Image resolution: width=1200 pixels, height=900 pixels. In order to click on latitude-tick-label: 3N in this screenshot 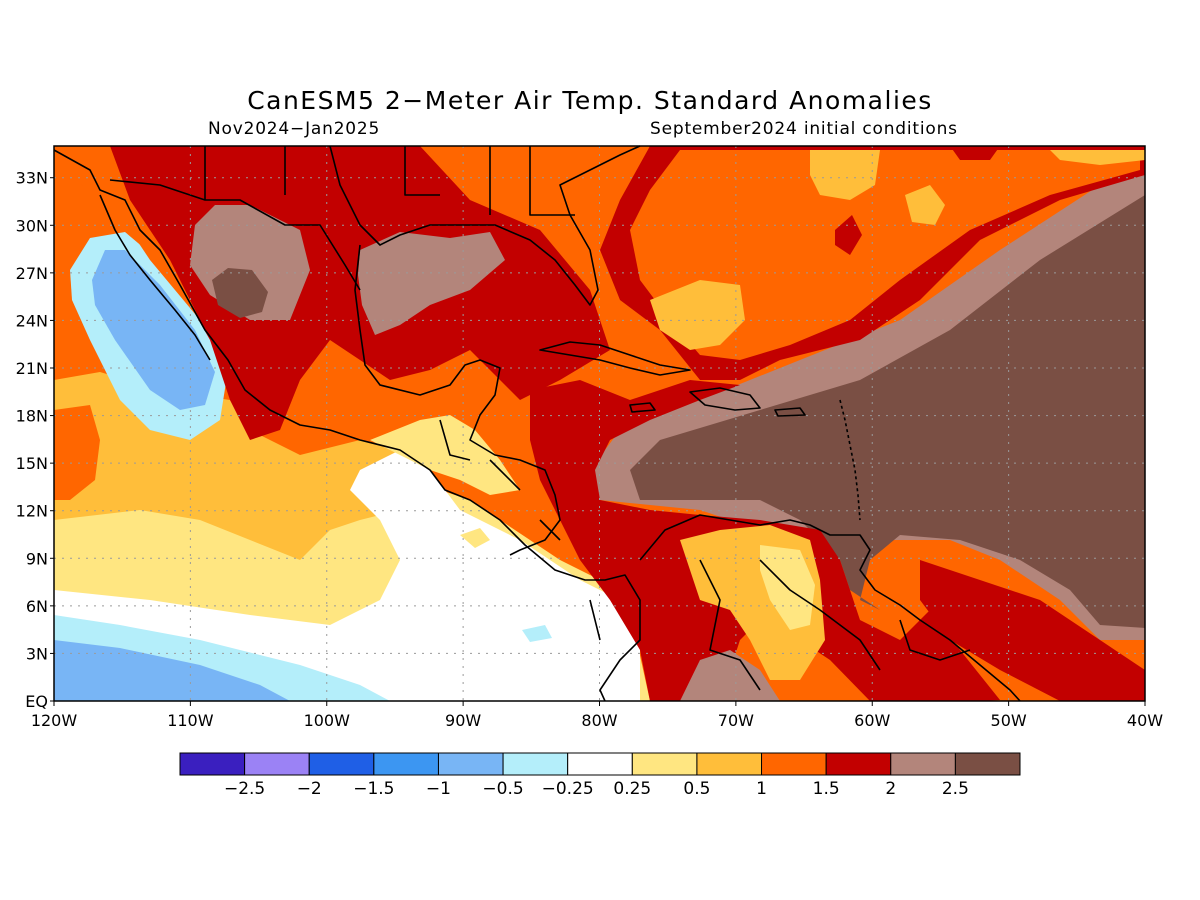, I will do `click(37, 653)`.